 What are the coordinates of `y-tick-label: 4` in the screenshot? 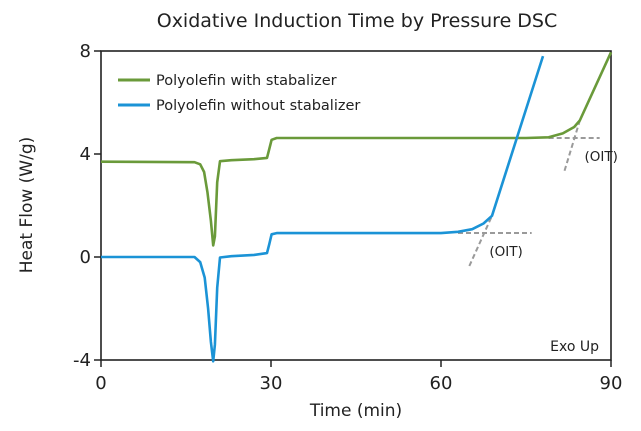 It's located at (85, 154).